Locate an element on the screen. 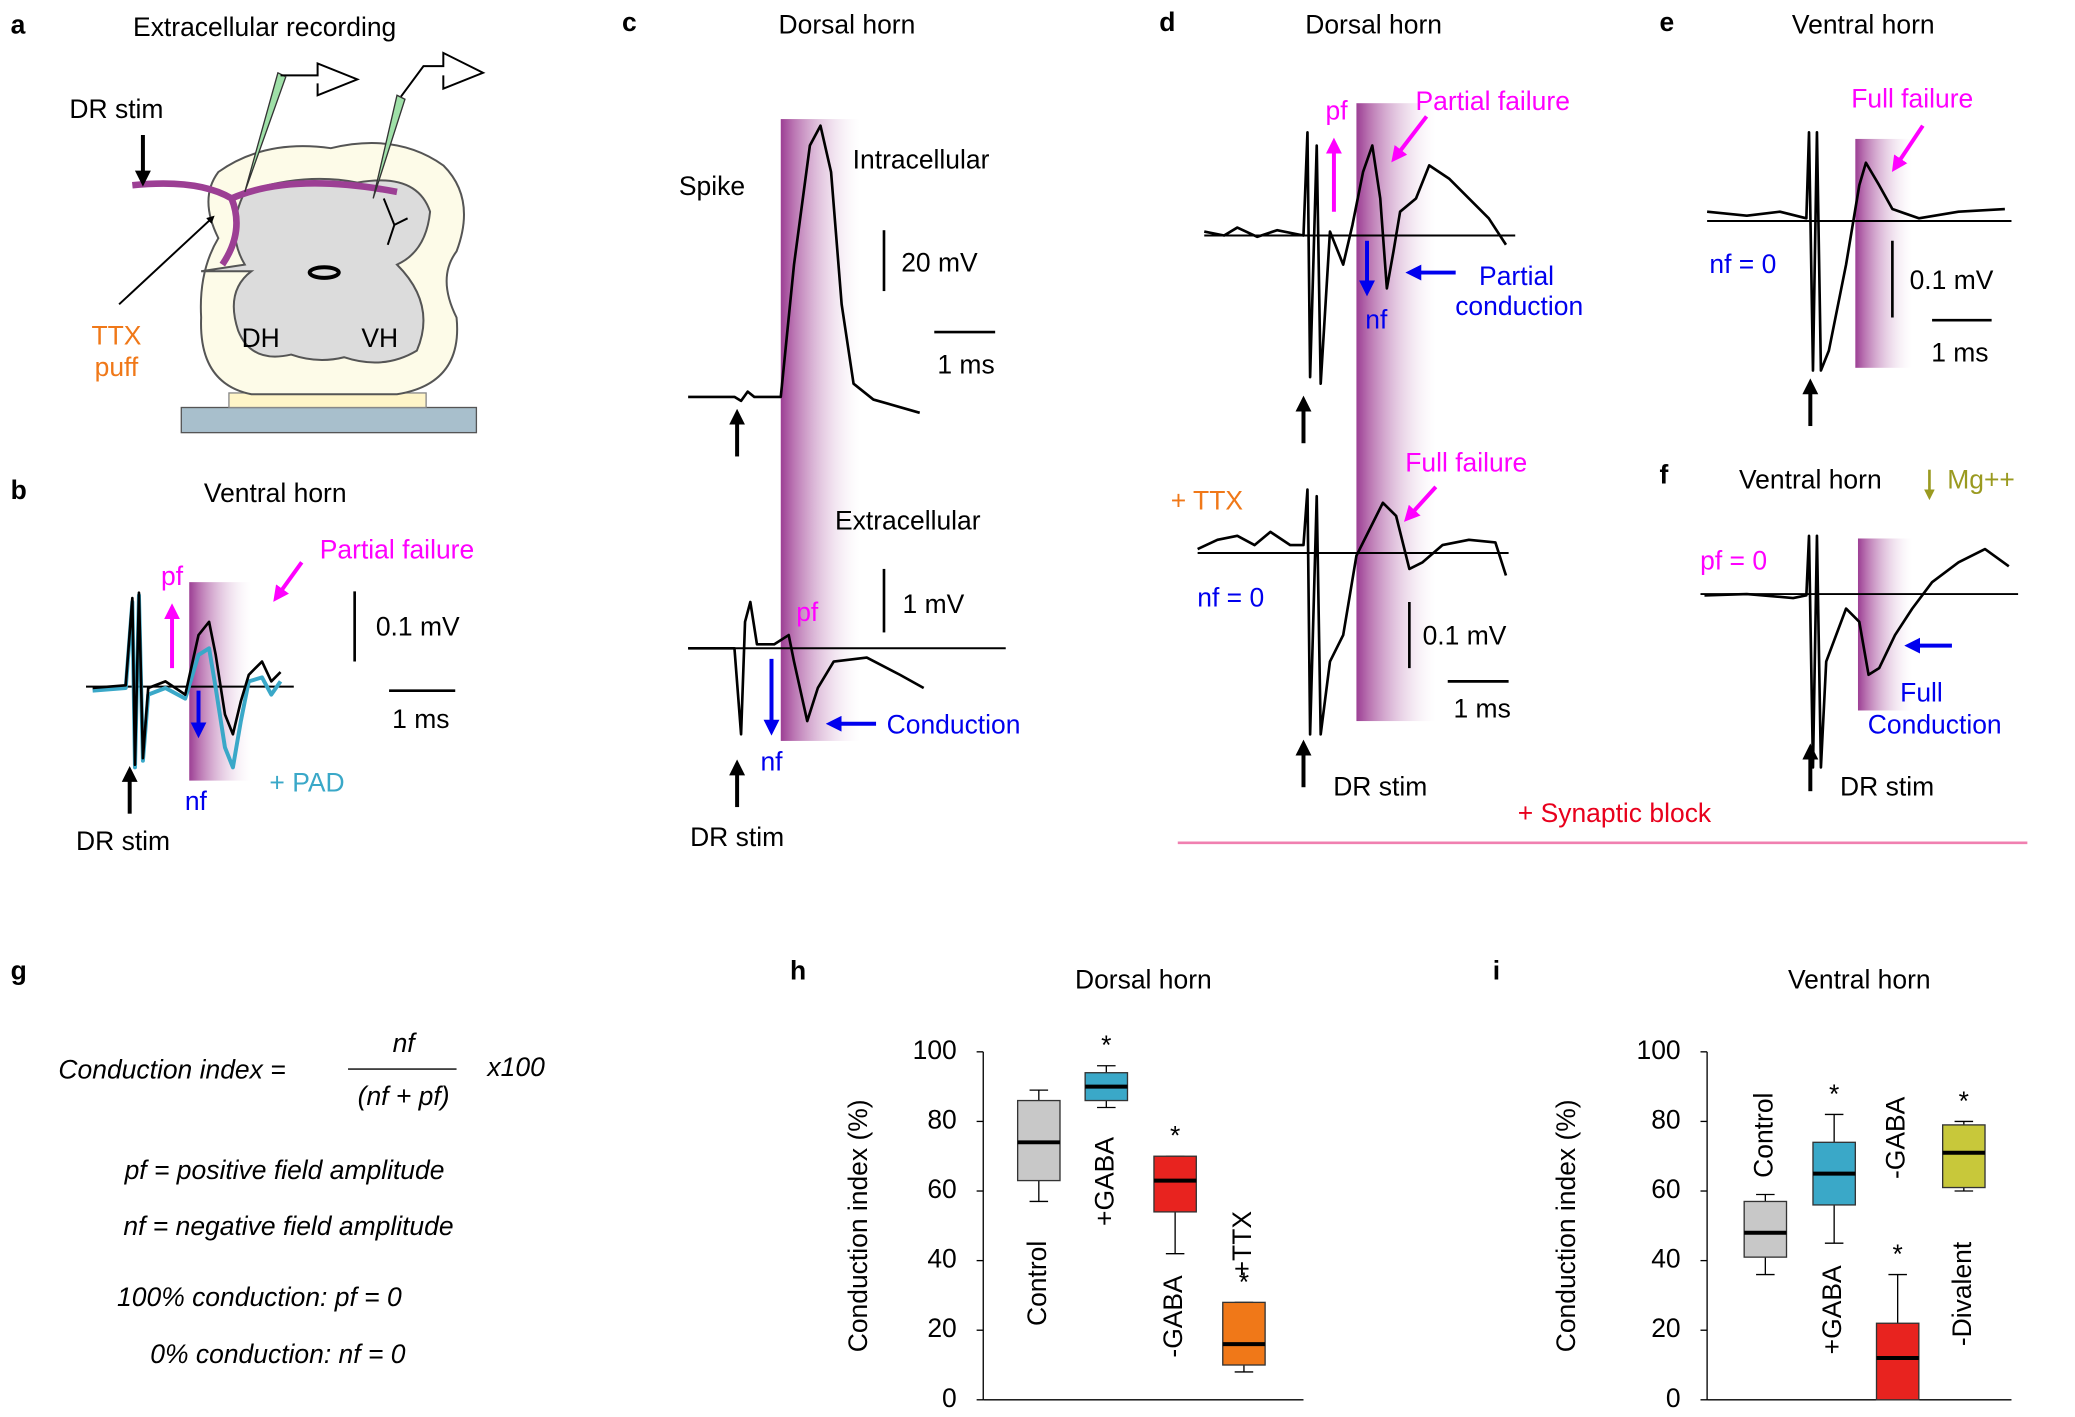  panel-label: g is located at coordinates (19, 970).